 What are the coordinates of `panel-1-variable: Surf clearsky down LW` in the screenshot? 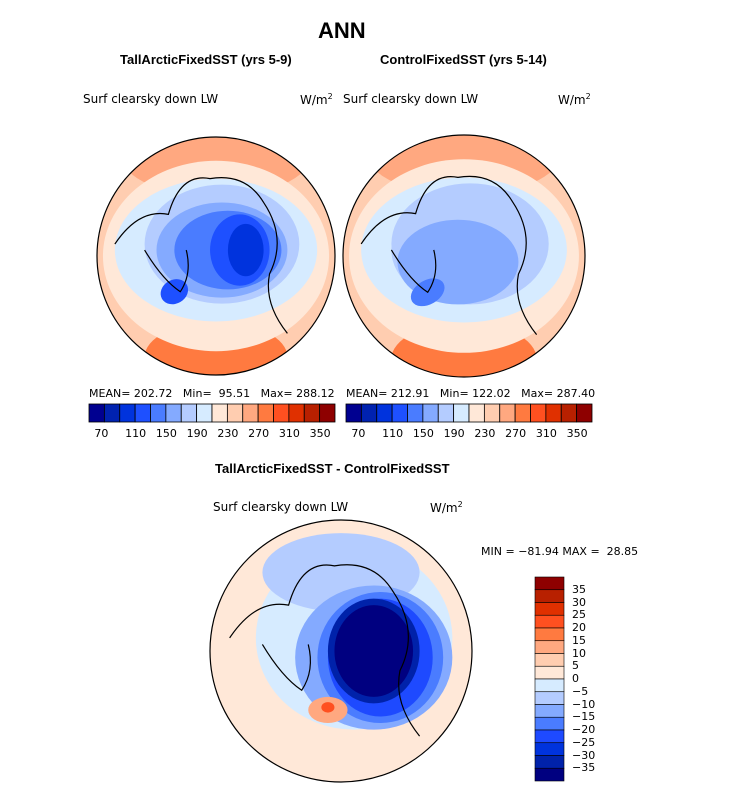 It's located at (151, 99).